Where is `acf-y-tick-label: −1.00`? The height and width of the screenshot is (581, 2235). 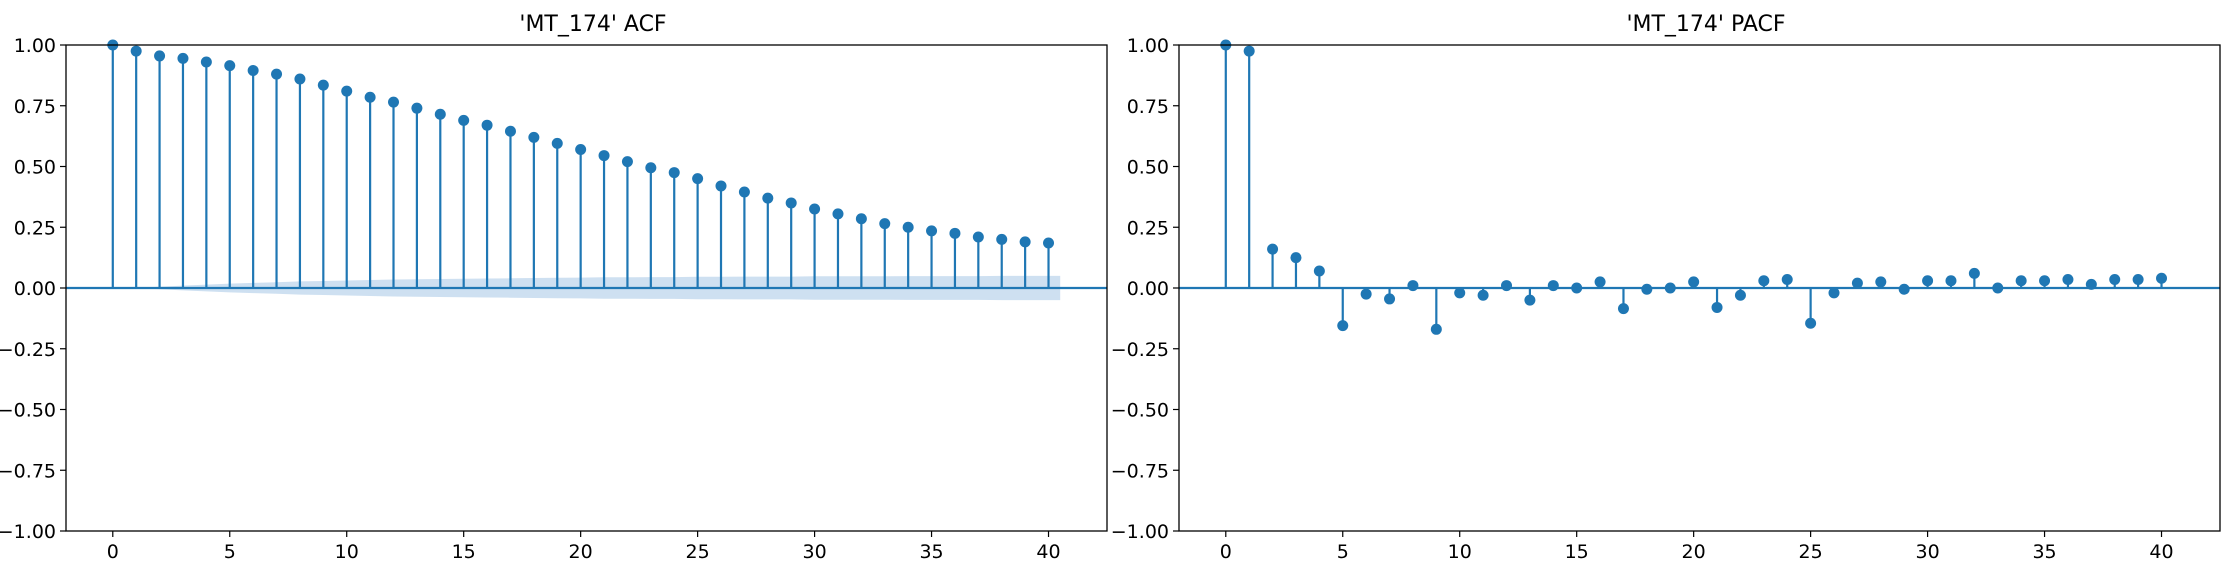
acf-y-tick-label: −1.00 is located at coordinates (28, 532).